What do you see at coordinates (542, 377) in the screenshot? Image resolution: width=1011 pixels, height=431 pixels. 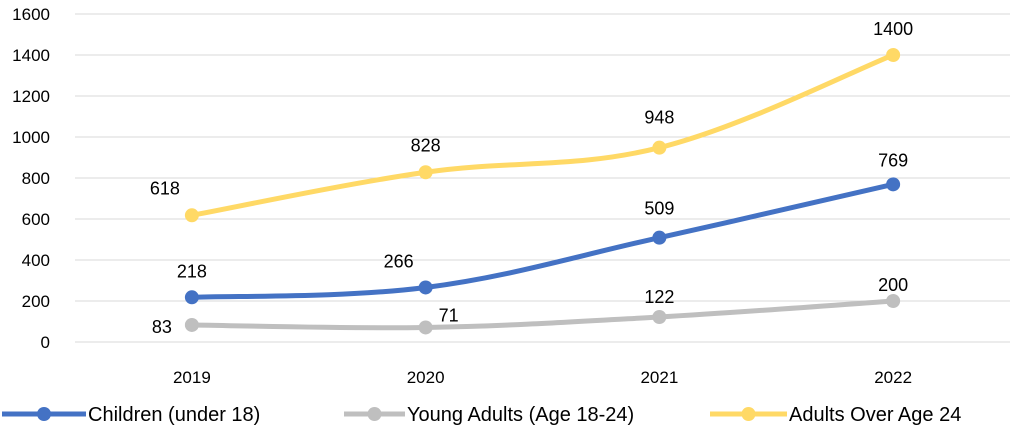 I see `x-axis: 2019 2020 2021 2022` at bounding box center [542, 377].